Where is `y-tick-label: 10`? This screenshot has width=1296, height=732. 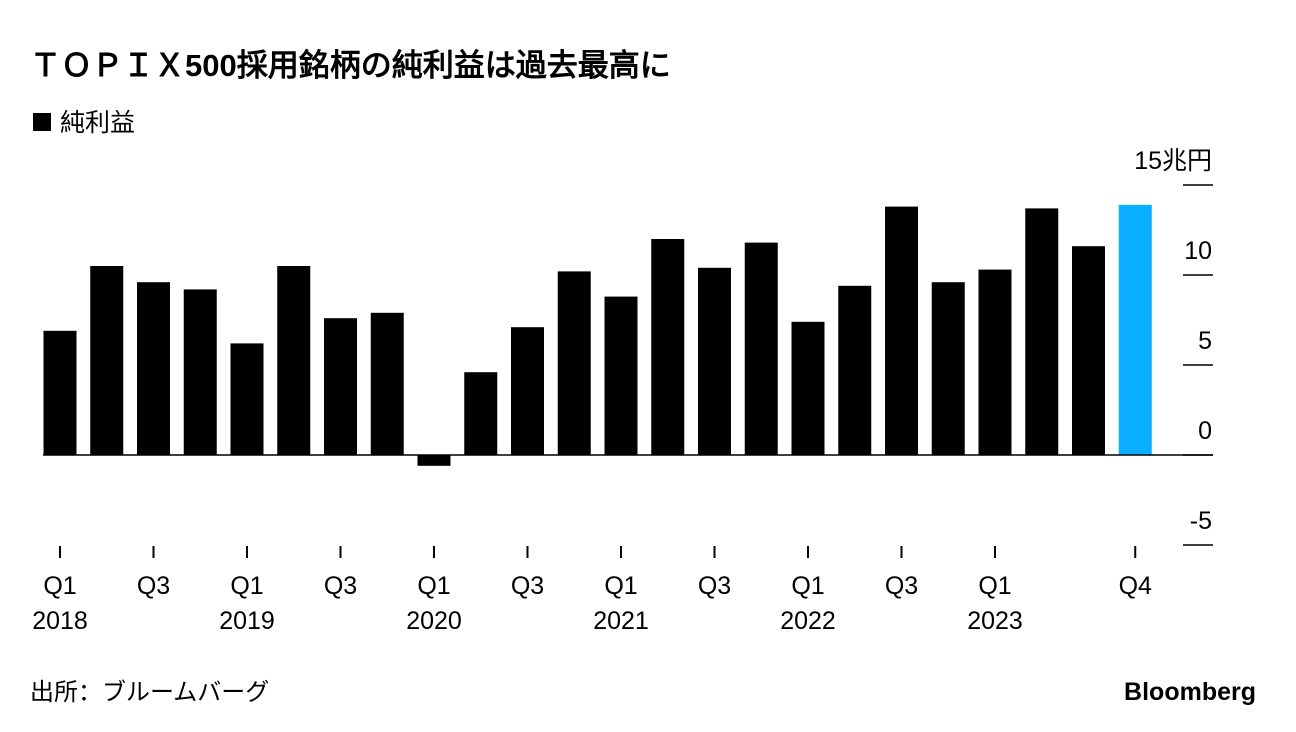 y-tick-label: 10 is located at coordinates (1198, 251).